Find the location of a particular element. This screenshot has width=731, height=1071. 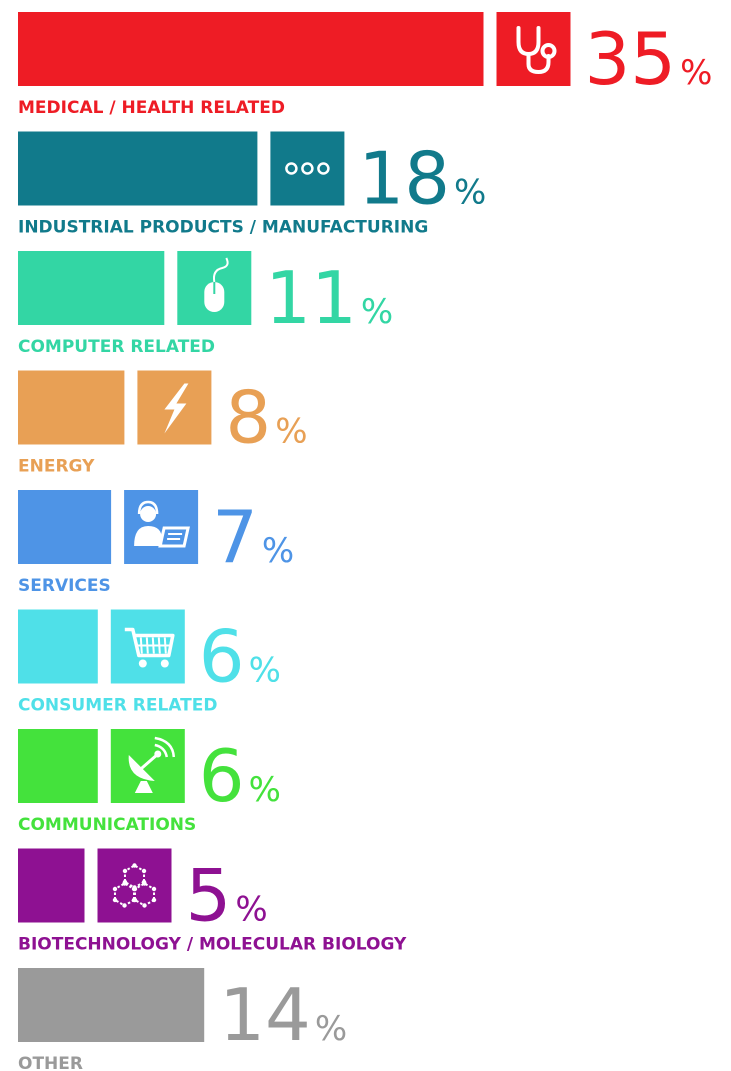

bar-group: 18 % INDUSTRIAL PRODUCTS / MANUFACTURING is located at coordinates (252, 184).